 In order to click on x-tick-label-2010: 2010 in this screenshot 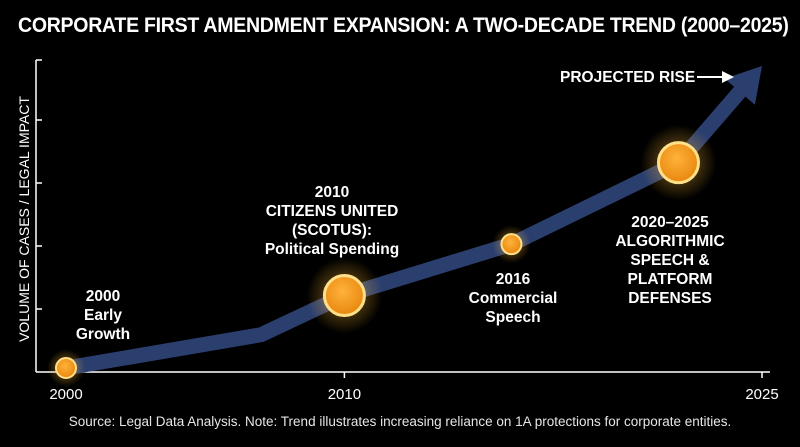, I will do `click(344, 394)`.